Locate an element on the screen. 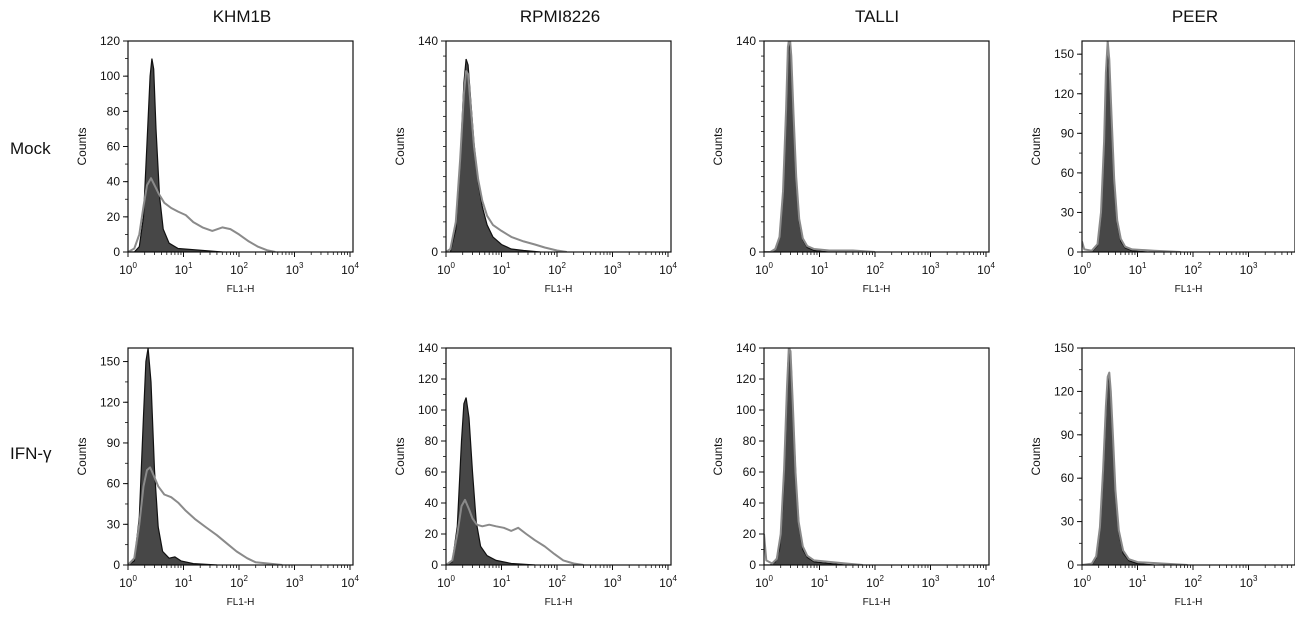 Image resolution: width=1295 pixels, height=619 pixels. column-title-talli: TALLI is located at coordinates (877, 16).